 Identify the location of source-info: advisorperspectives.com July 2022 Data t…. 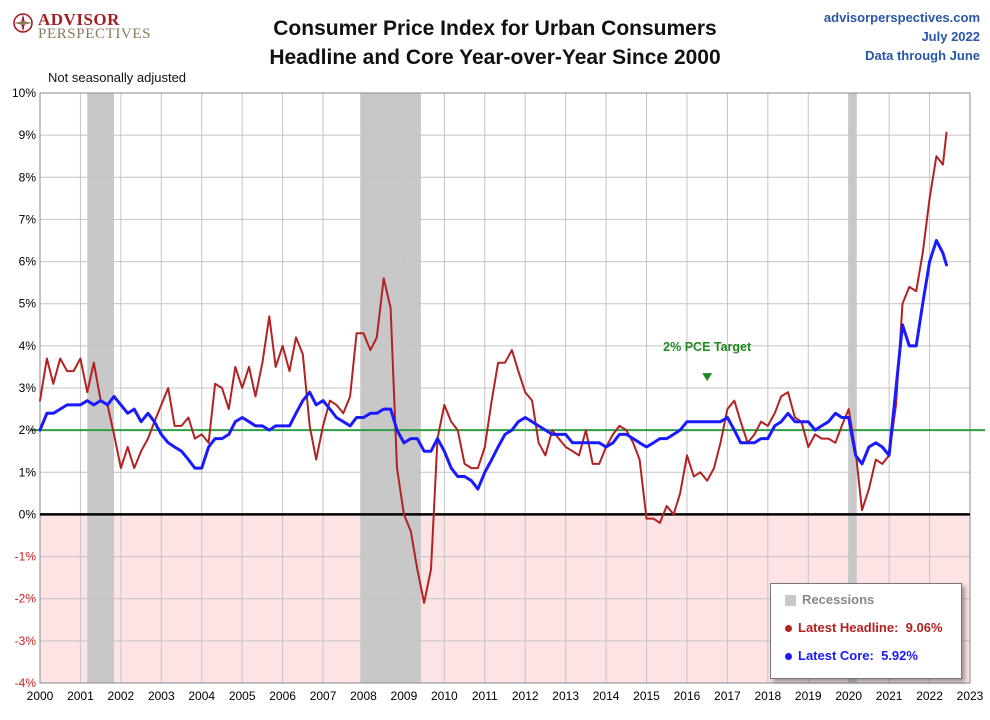
(902, 36).